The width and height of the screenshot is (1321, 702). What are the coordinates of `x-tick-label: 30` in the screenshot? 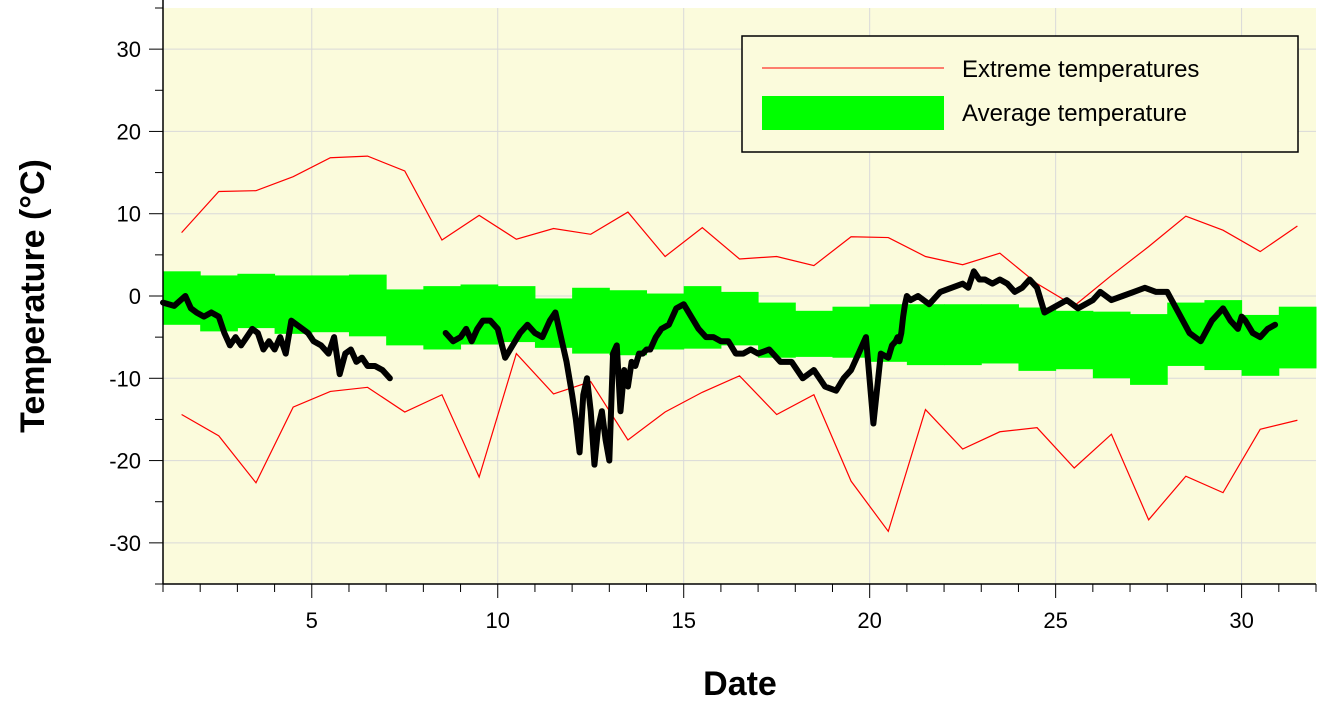 It's located at (1241, 620).